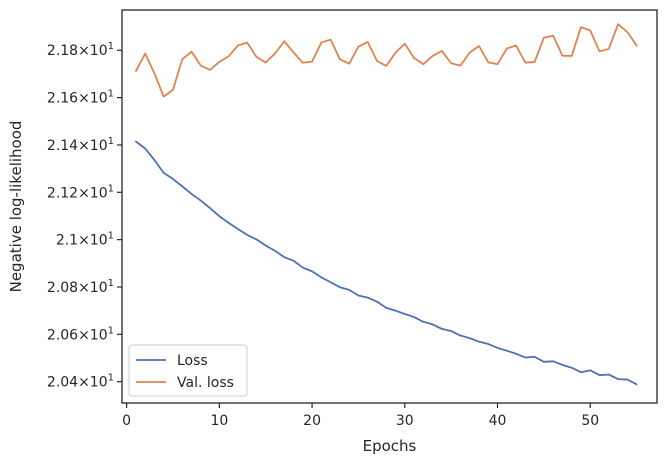  Describe the element at coordinates (360, 416) in the screenshot. I see `x-axis-ticks: 0 10 20 30 40 50` at that location.